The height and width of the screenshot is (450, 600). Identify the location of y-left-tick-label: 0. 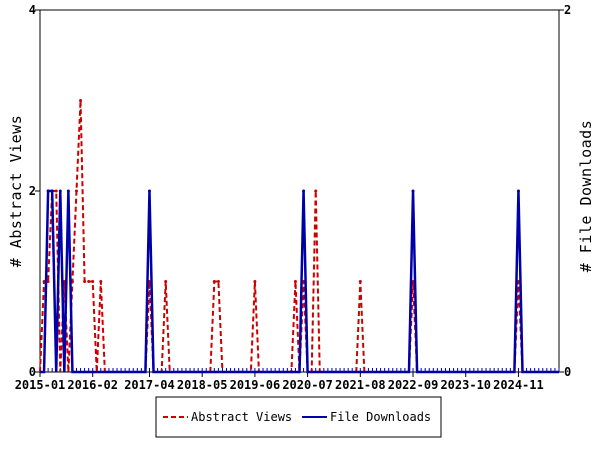
(32, 372).